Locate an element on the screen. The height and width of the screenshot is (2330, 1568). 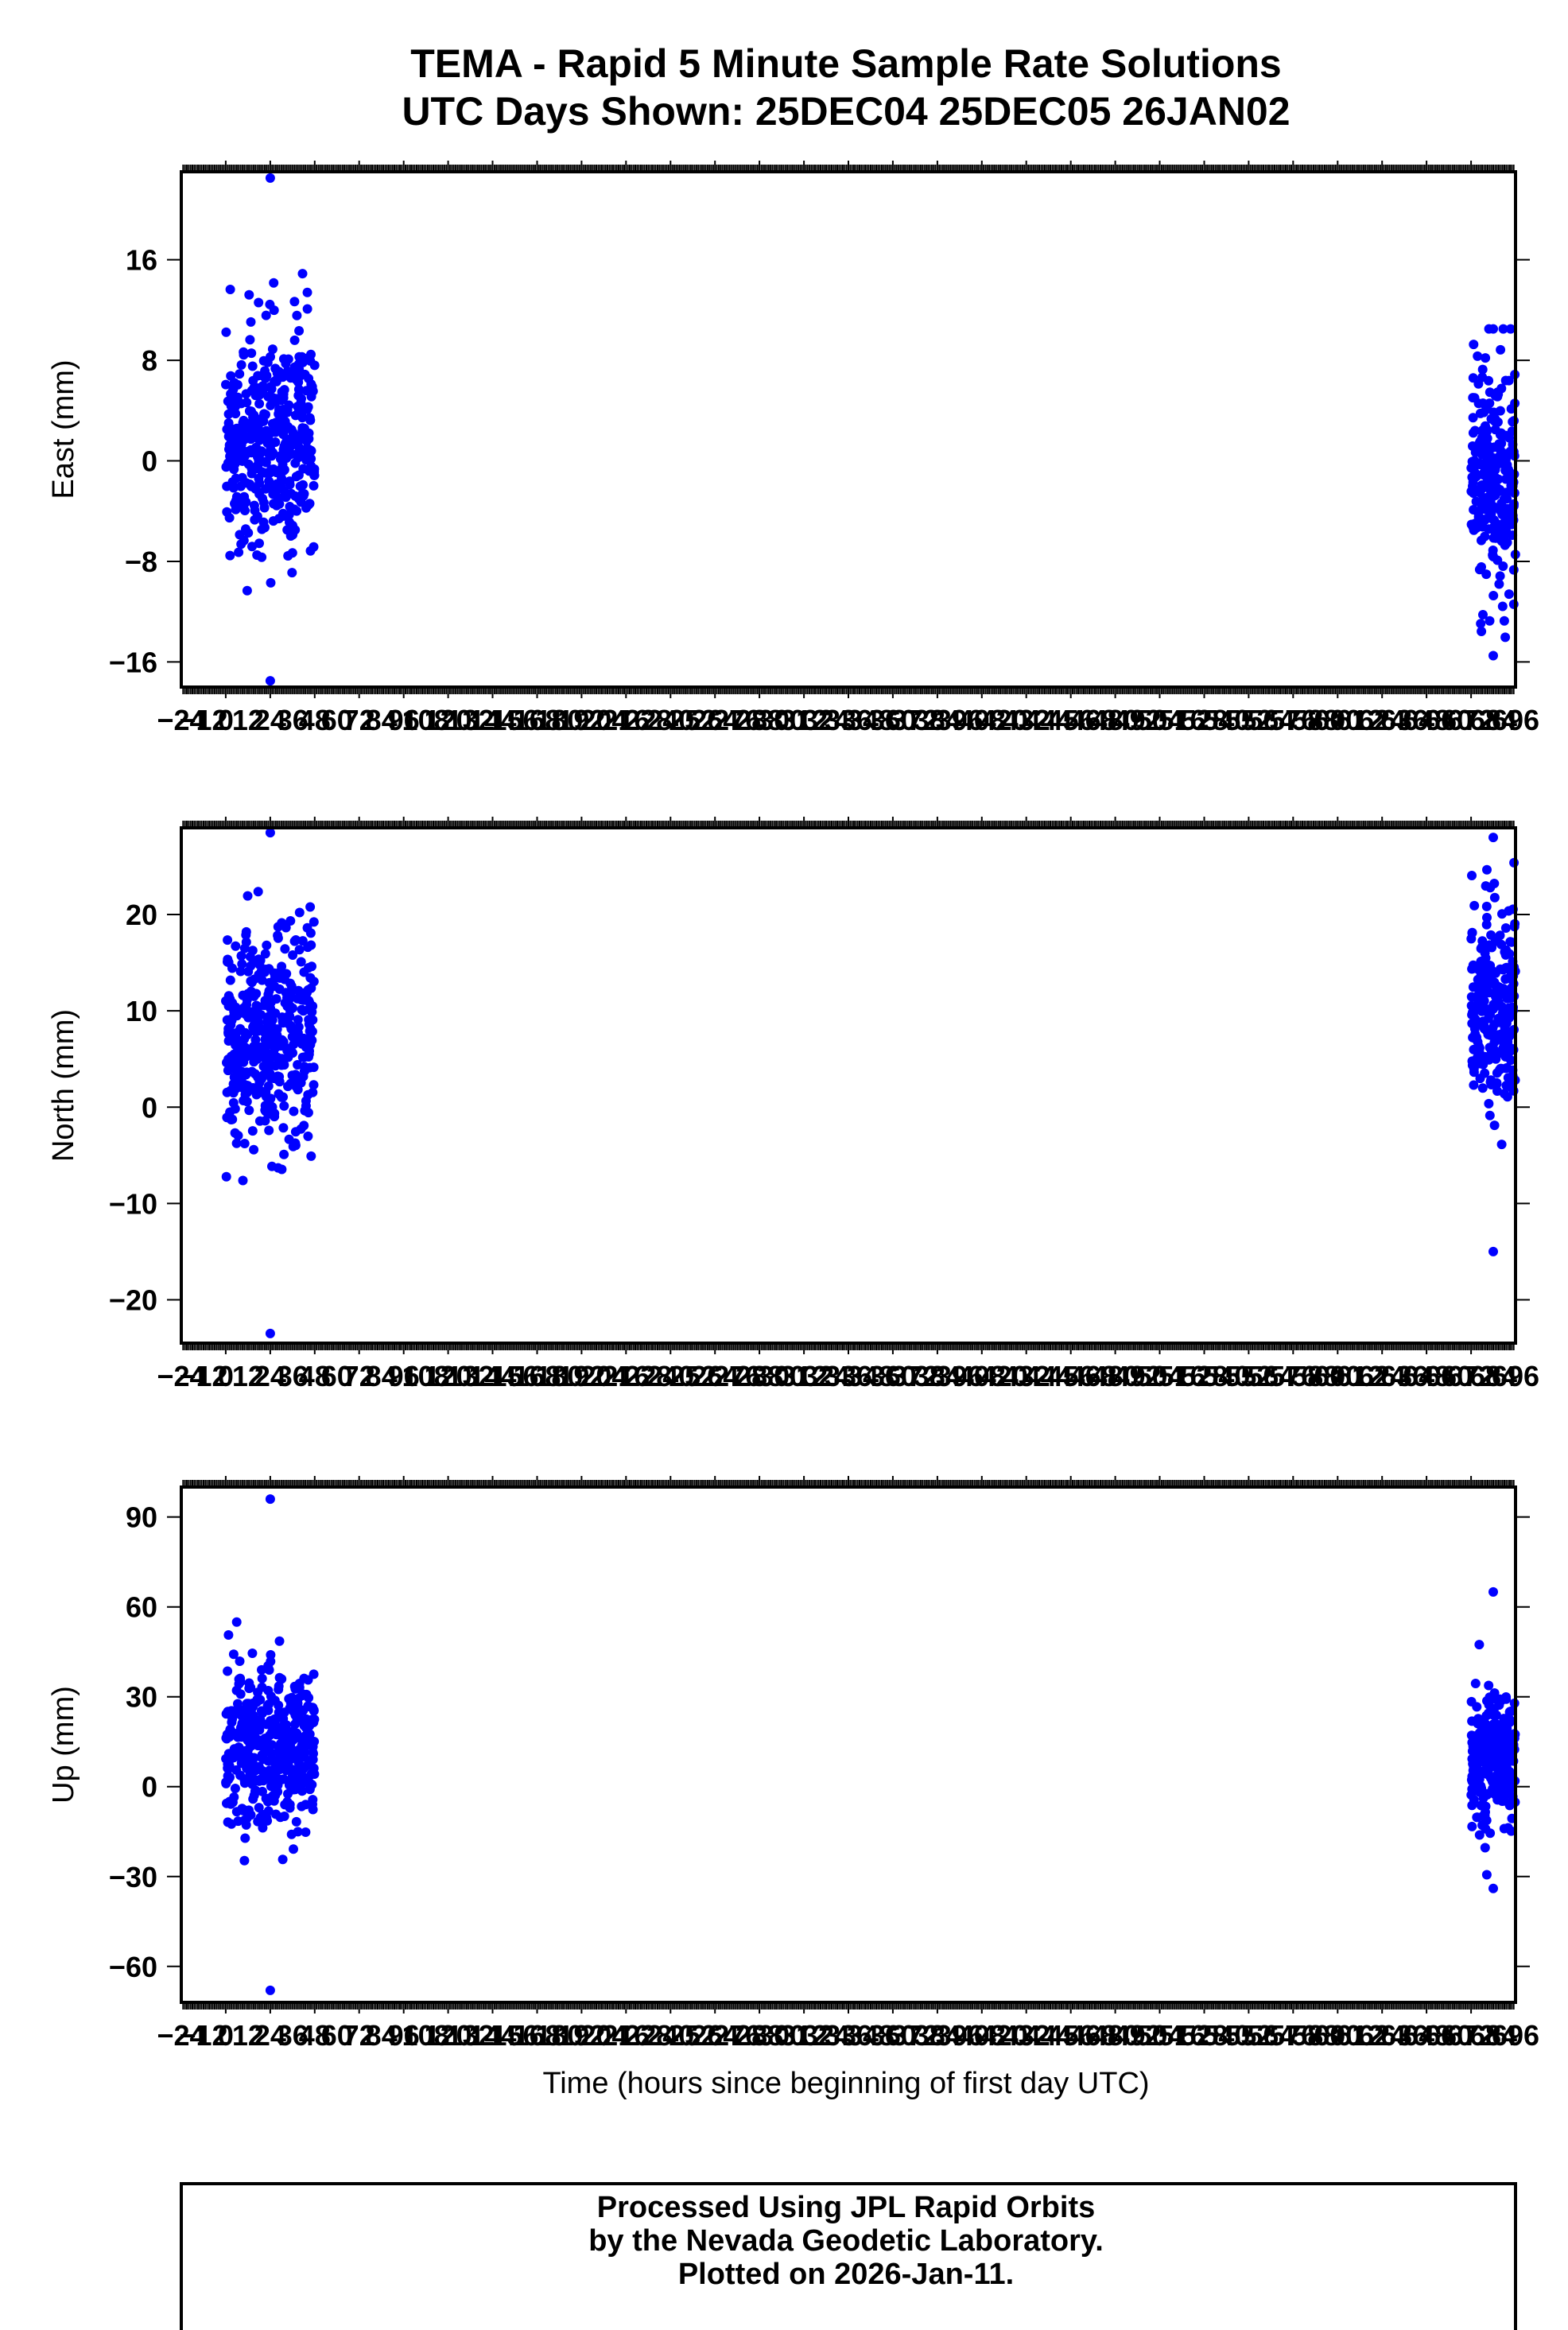
y-tick-label: −16 is located at coordinates (133, 662).